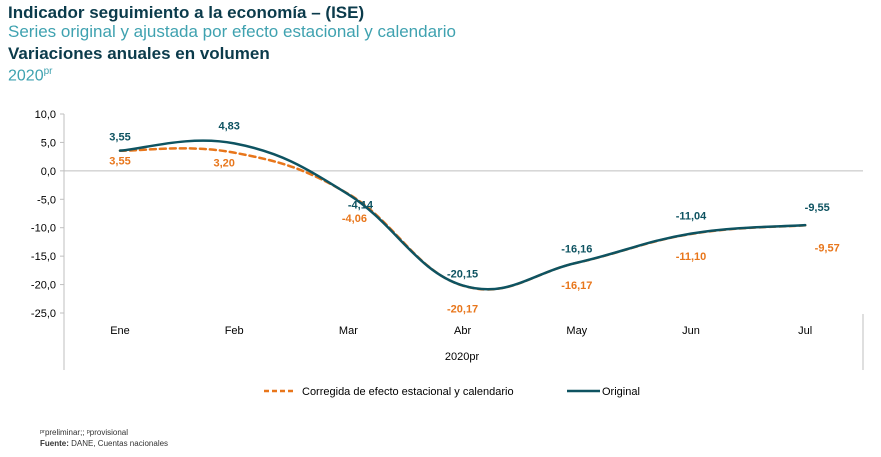 This screenshot has height=457, width=881. Describe the element at coordinates (462, 357) in the screenshot. I see `x-axis-title: 2020pr` at that location.